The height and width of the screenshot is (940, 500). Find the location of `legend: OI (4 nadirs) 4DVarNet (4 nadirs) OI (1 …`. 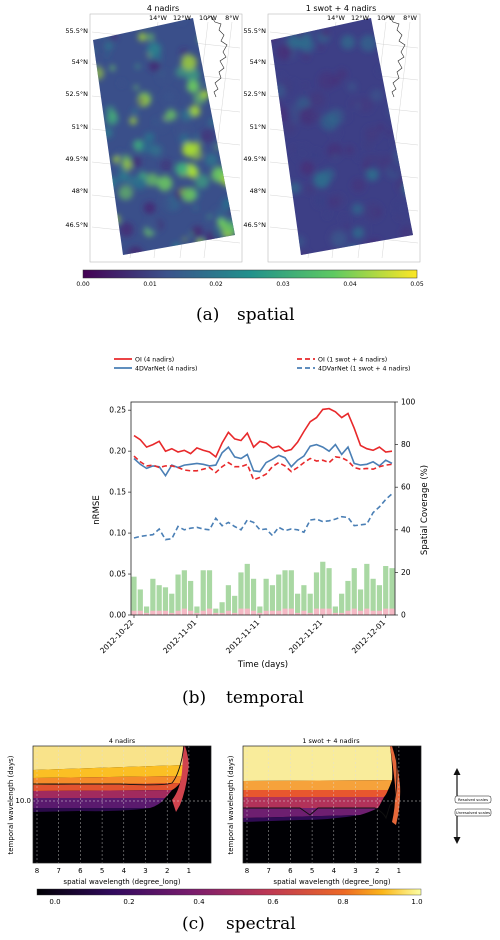

legend: OI (4 nadirs) 4DVarNet (4 nadirs) OI (1 … is located at coordinates (262, 365).